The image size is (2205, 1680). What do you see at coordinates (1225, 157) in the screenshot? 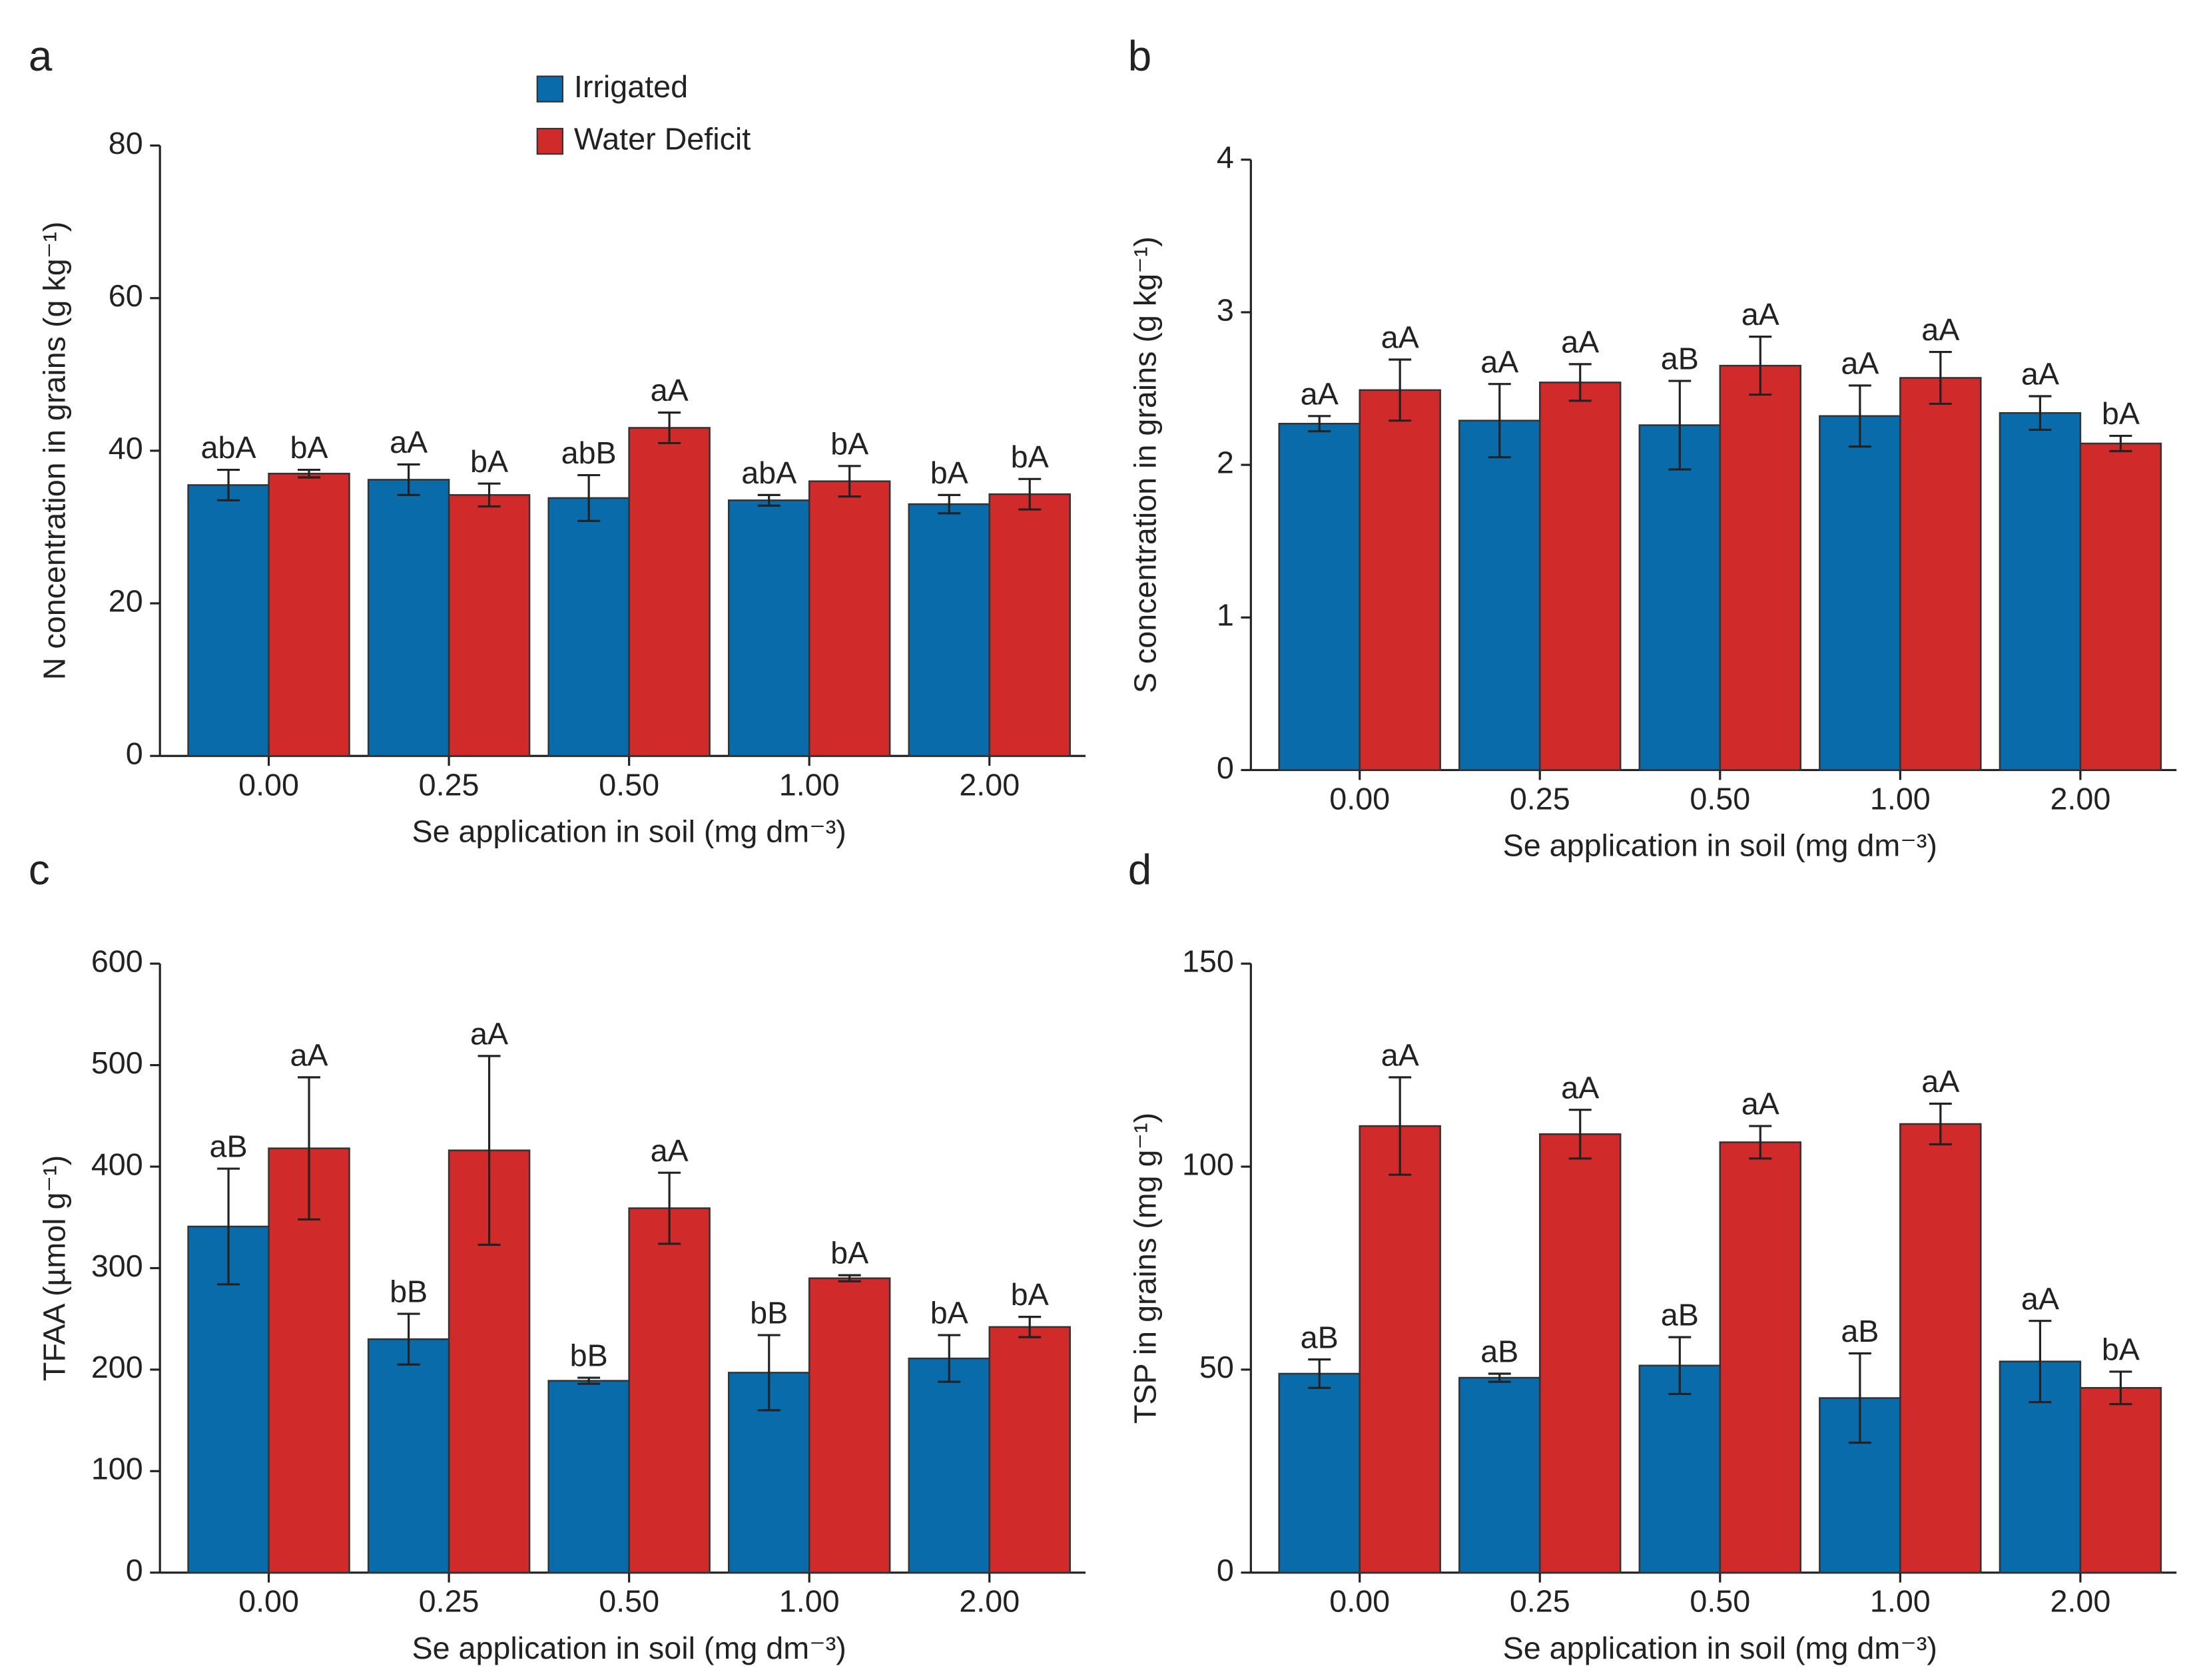
I see `y-tick-label: 4` at bounding box center [1225, 157].